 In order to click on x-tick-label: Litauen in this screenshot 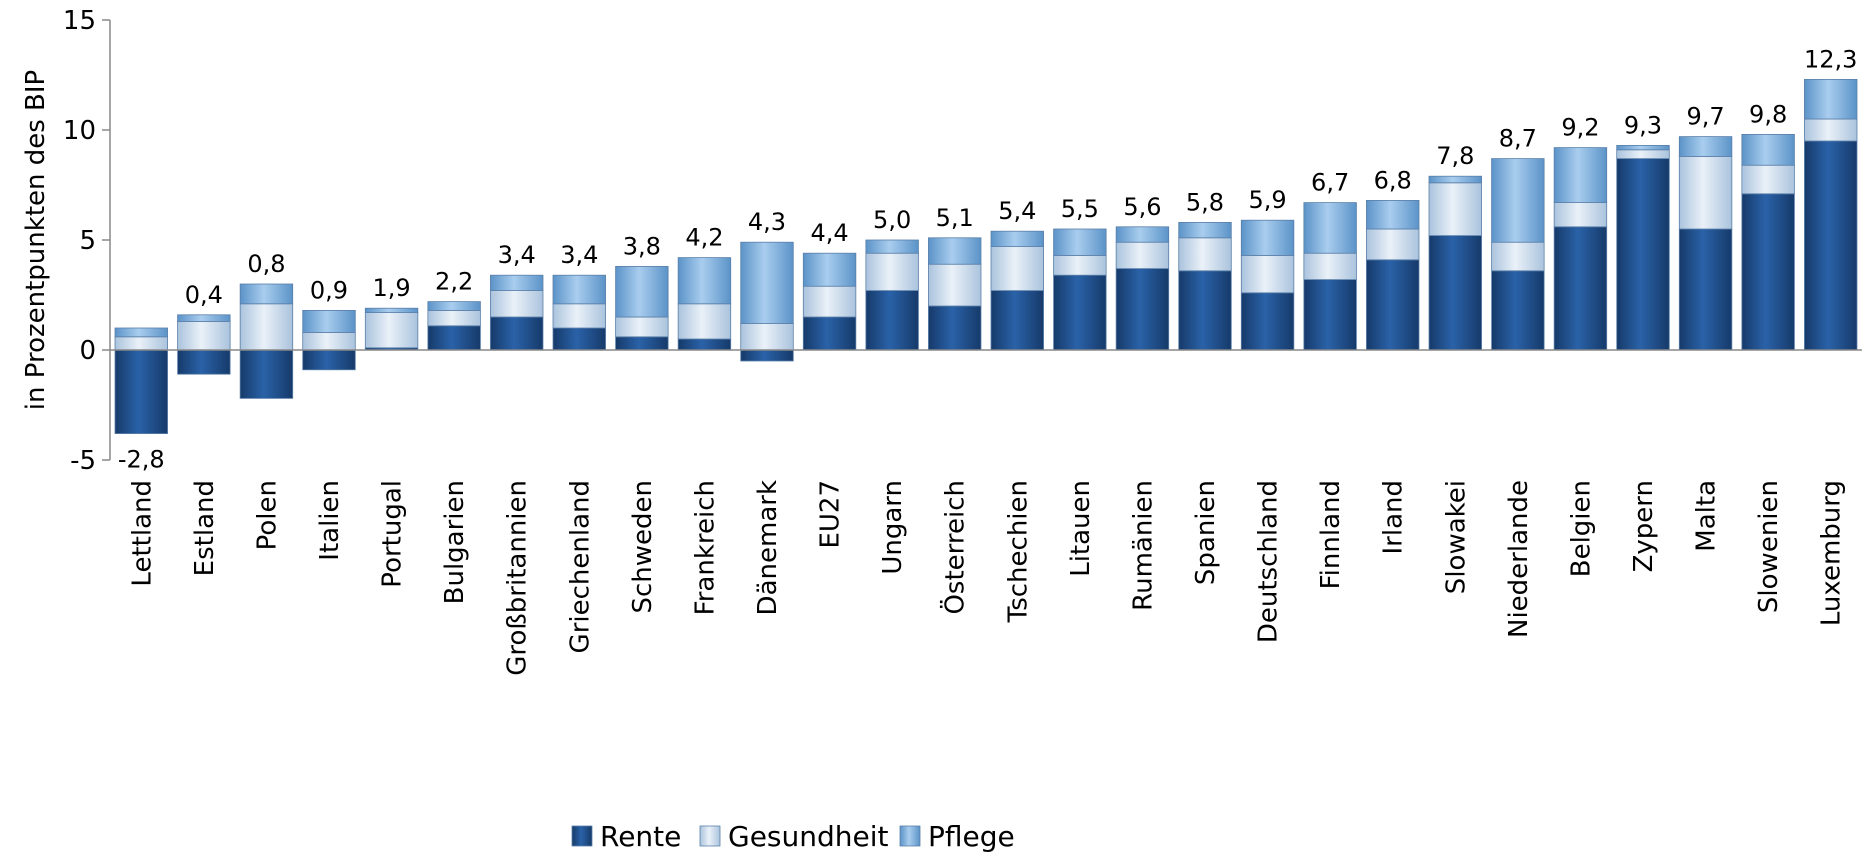, I will do `click(1081, 528)`.